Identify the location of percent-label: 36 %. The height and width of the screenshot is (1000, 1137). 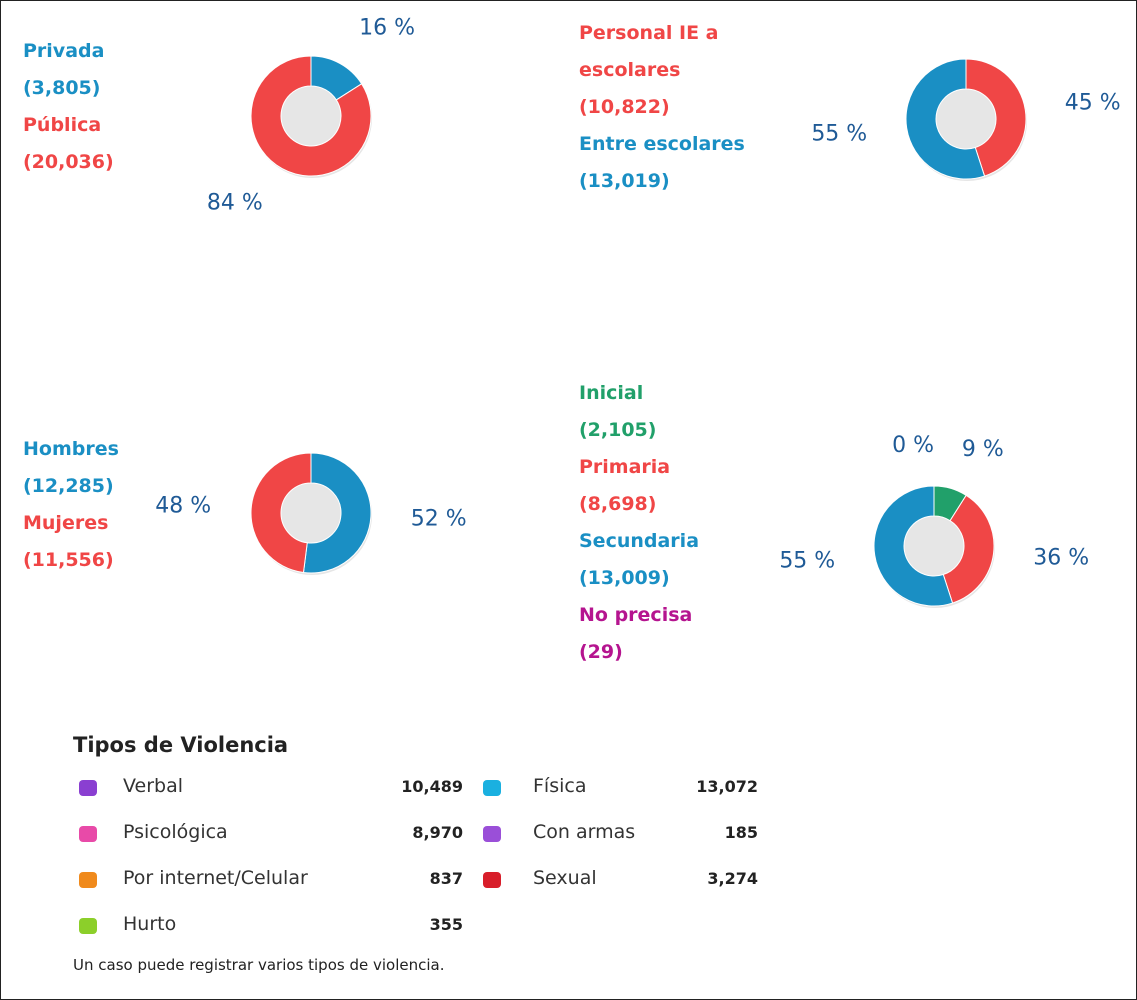
(1061, 558).